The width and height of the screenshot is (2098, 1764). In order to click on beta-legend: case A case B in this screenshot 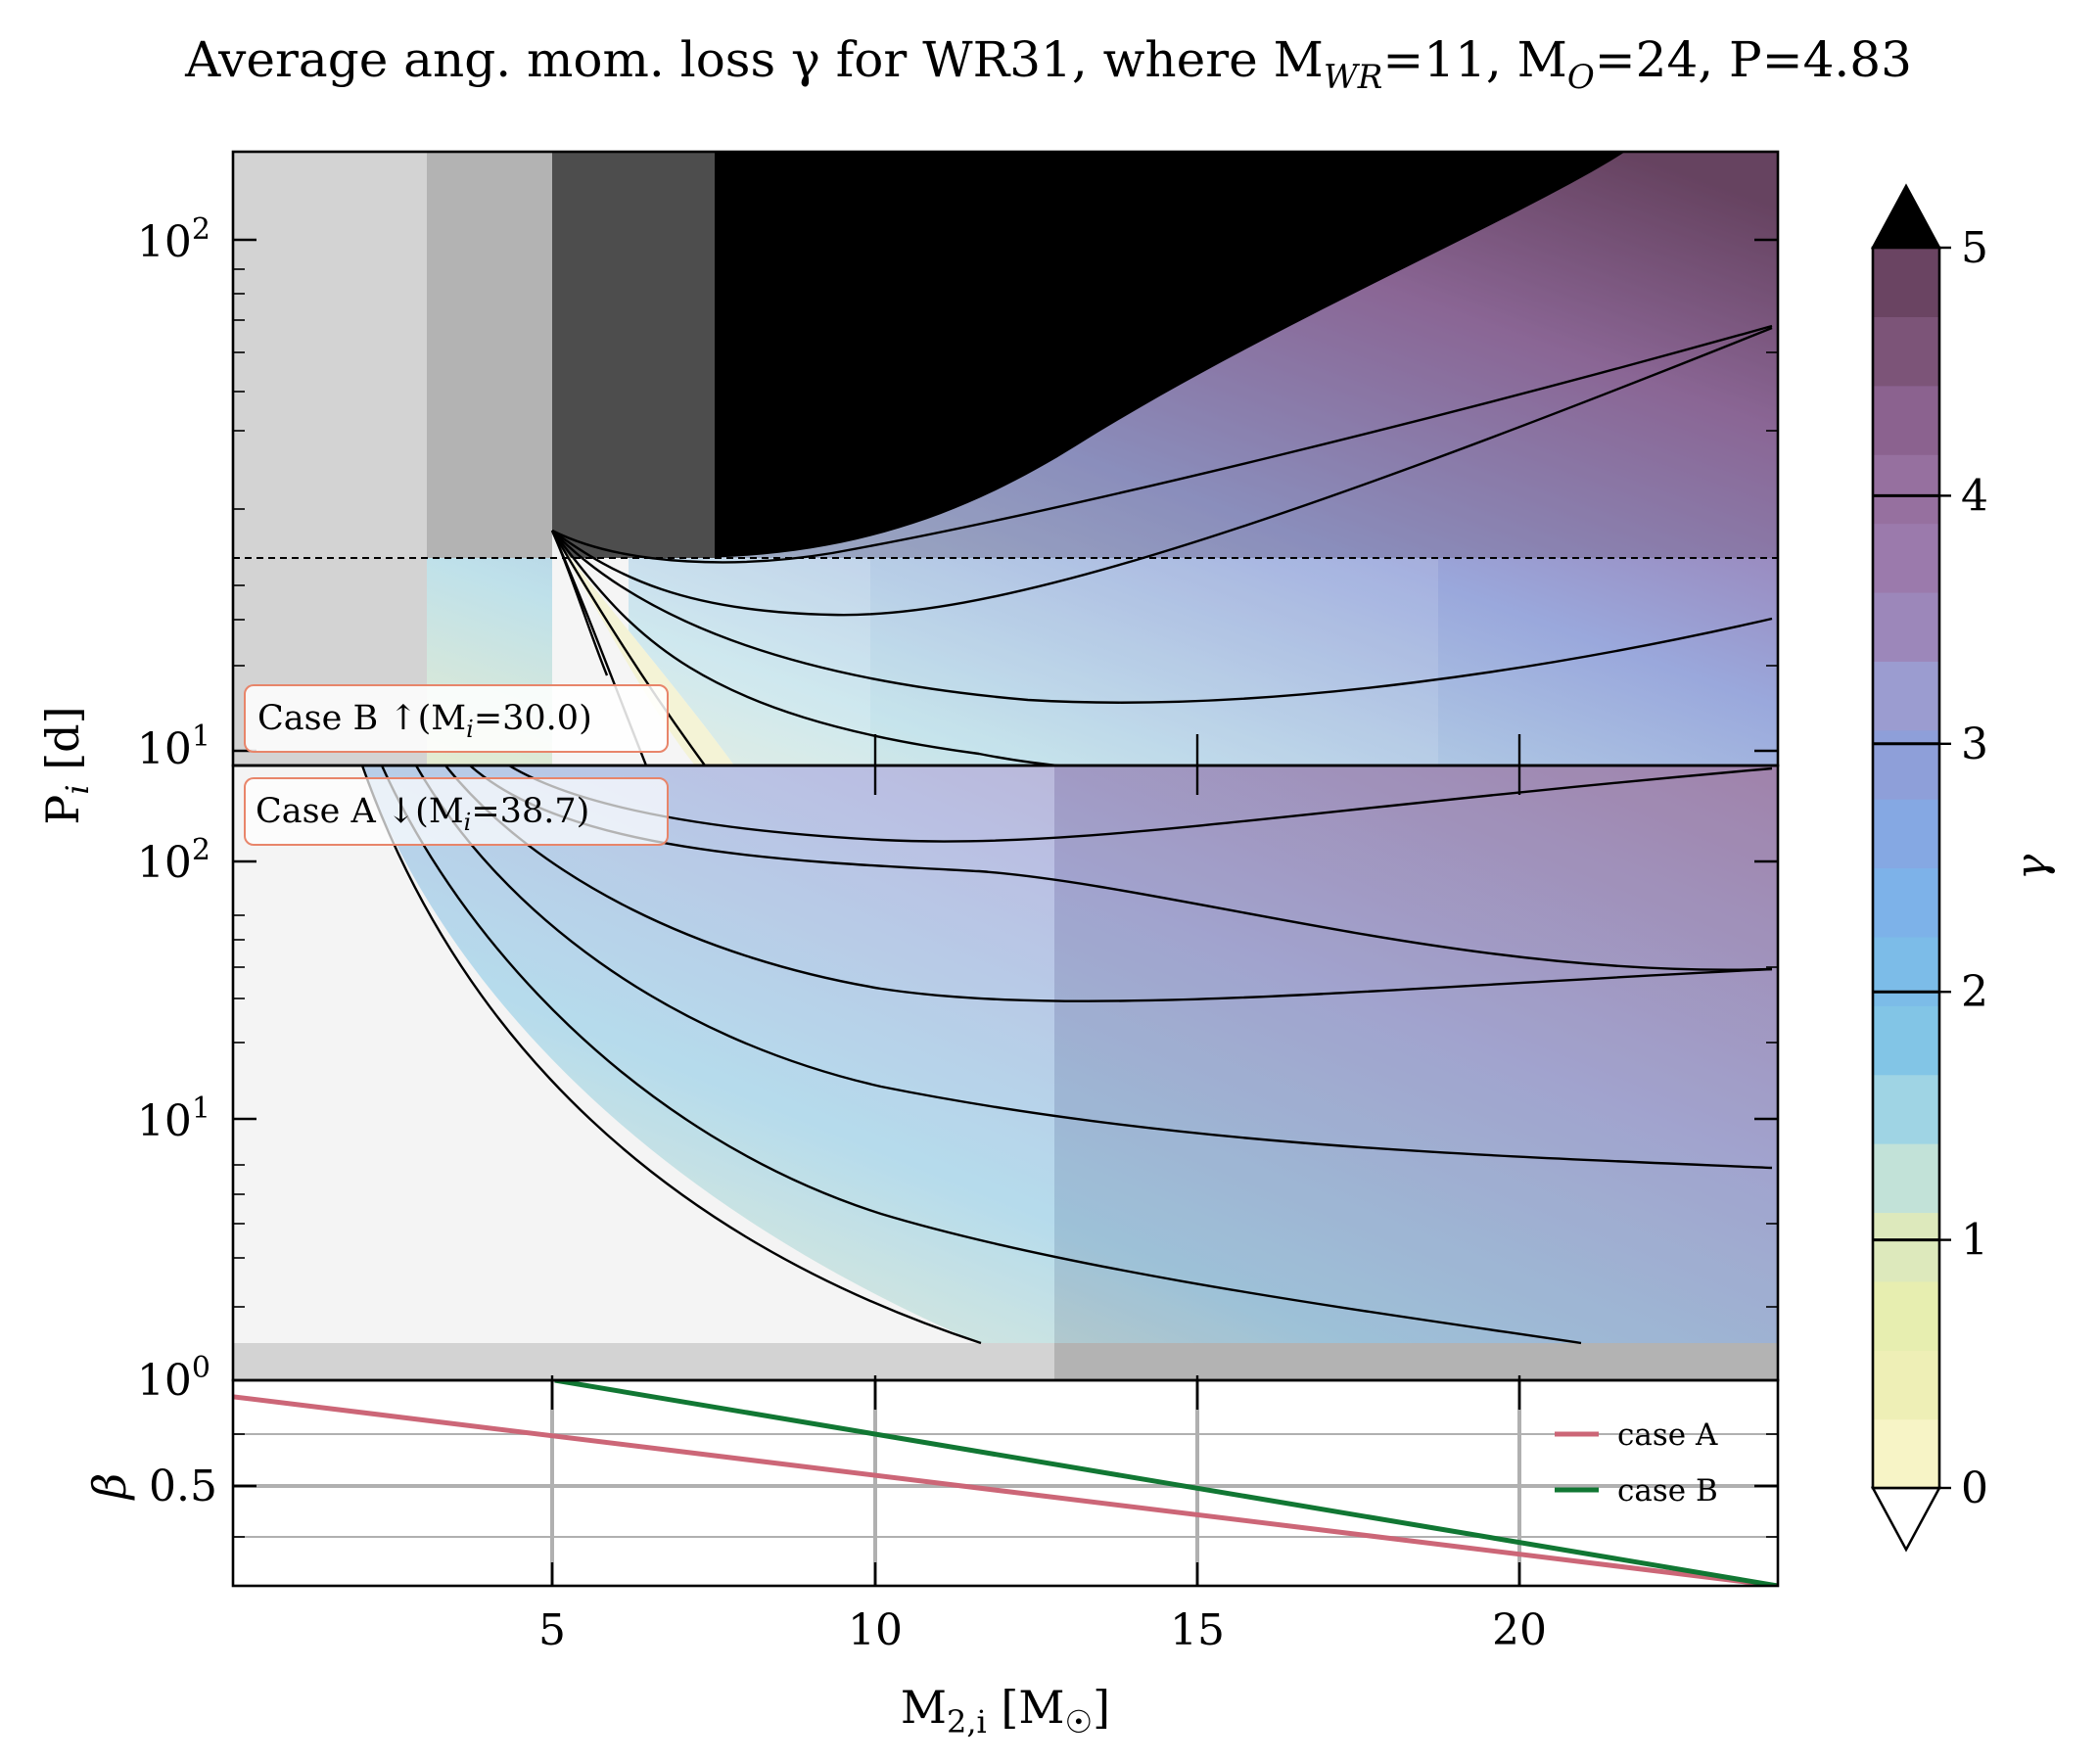, I will do `click(1636, 1463)`.